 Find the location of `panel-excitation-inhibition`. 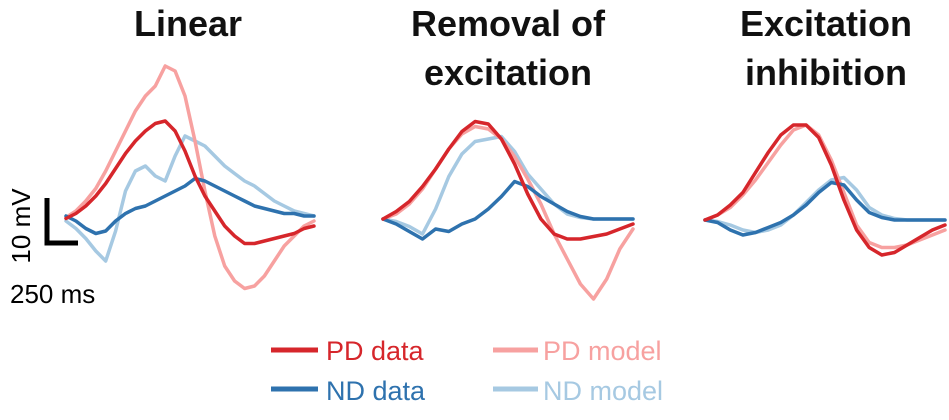

panel-excitation-inhibition is located at coordinates (825, 190).